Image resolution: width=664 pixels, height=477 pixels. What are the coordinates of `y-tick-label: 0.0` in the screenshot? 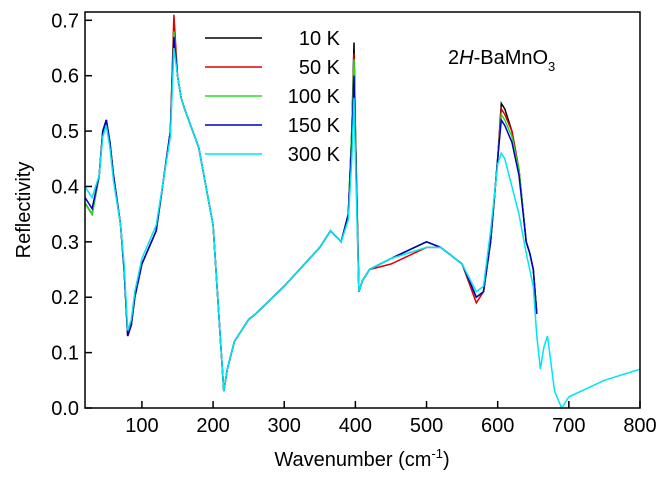 It's located at (65, 409).